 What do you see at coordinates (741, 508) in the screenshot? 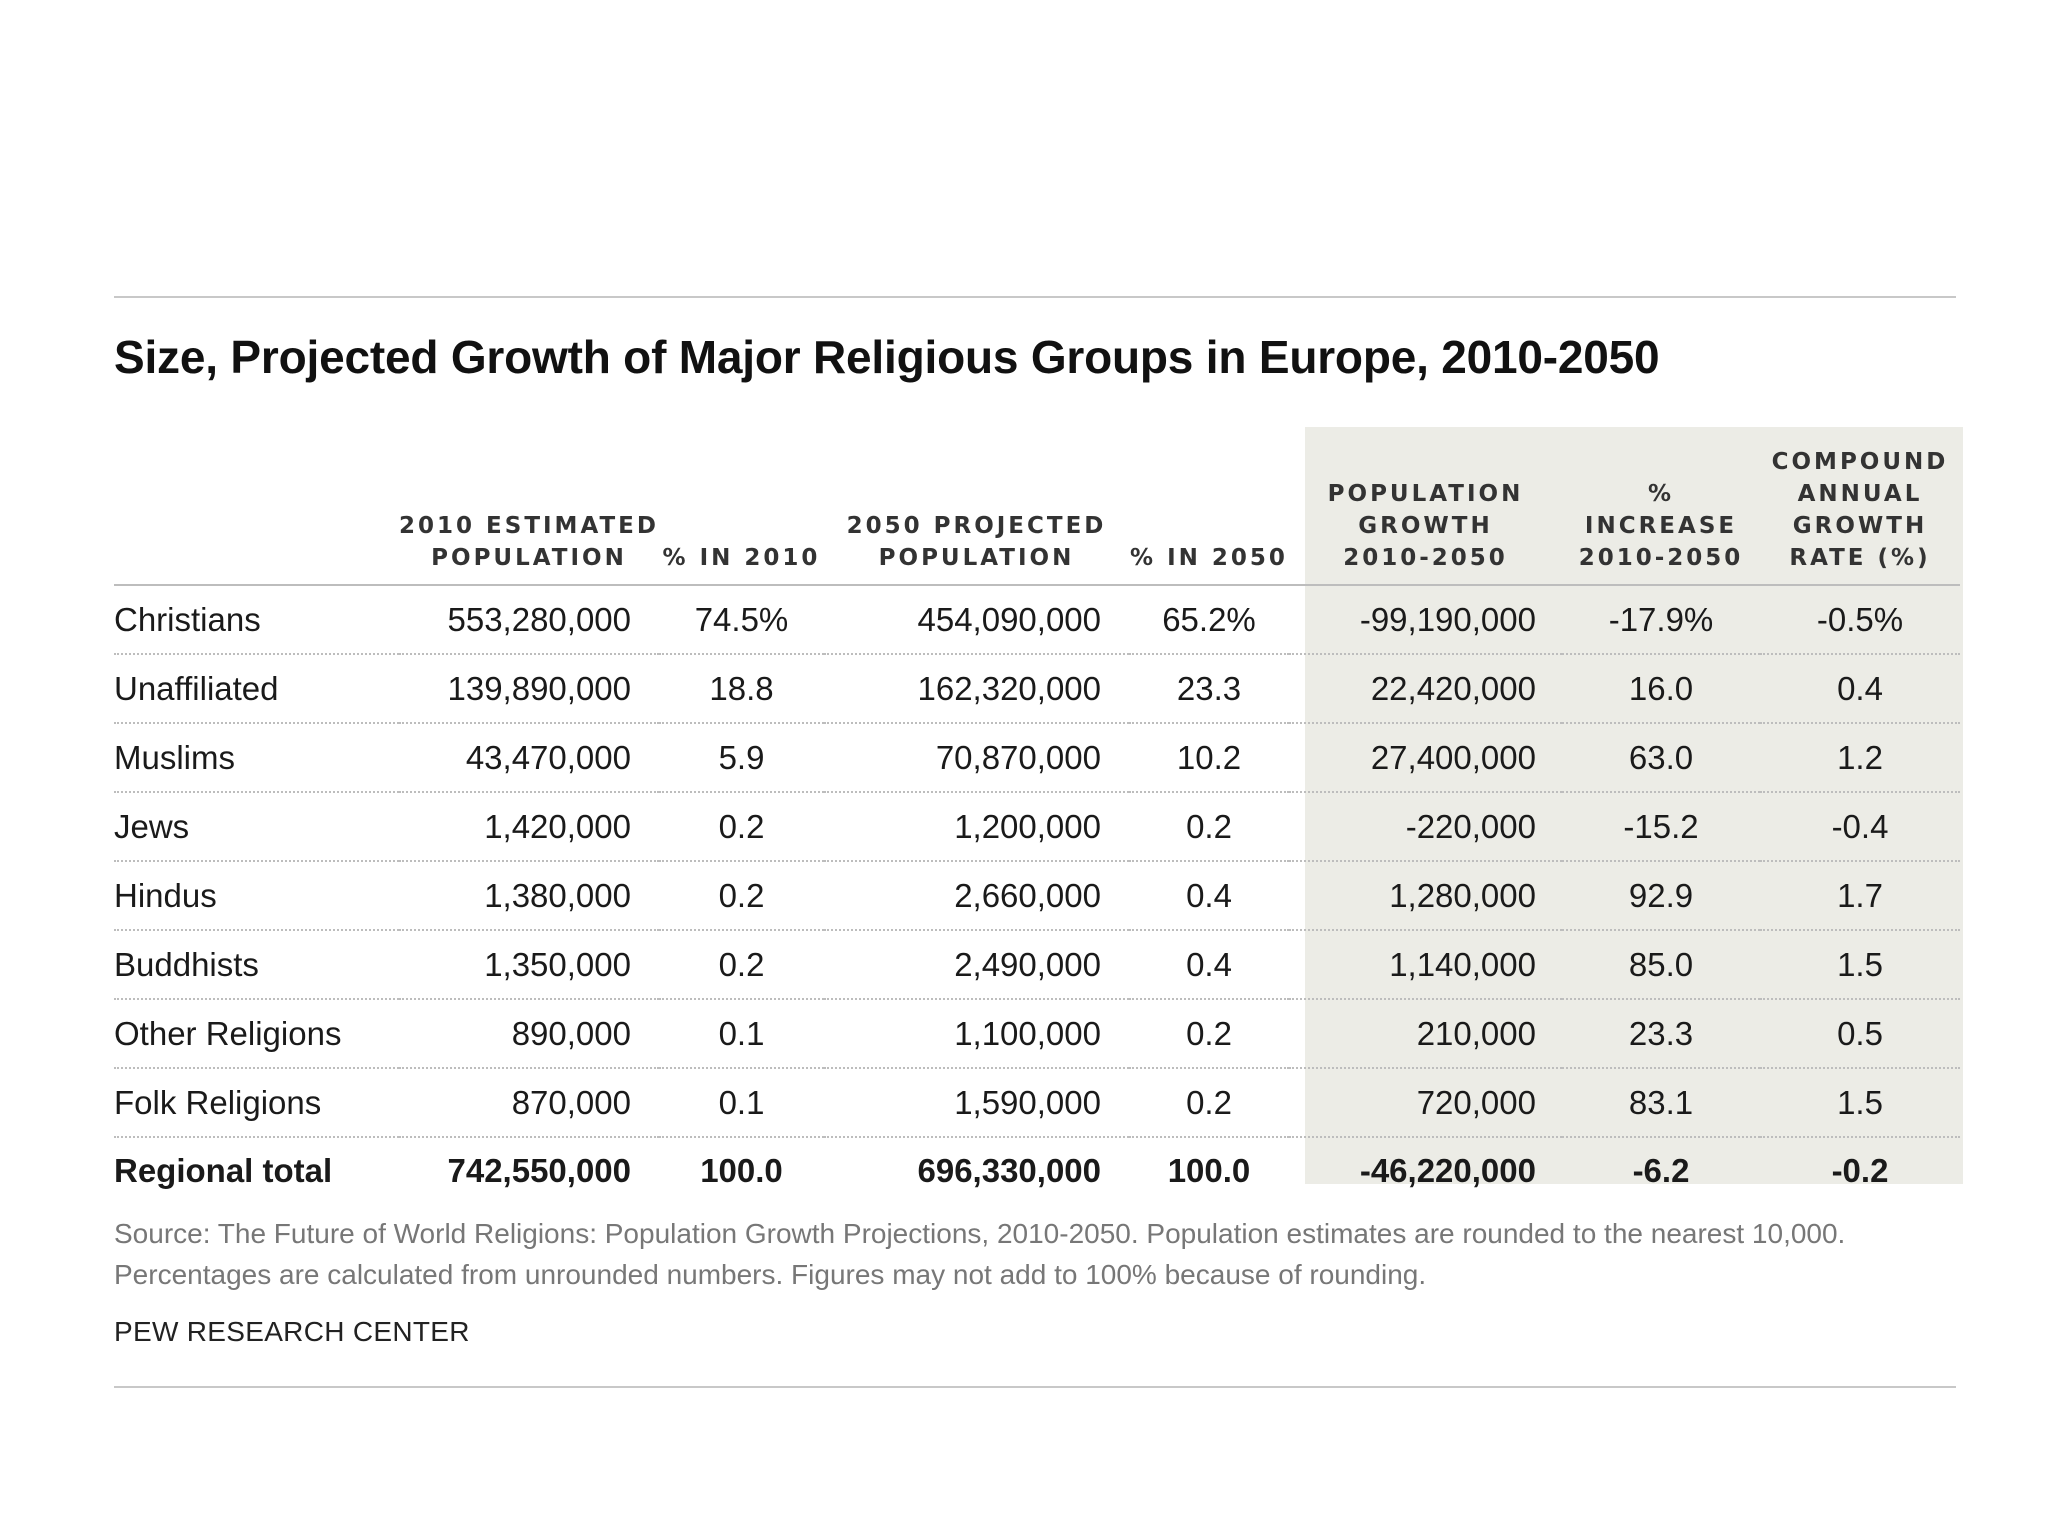
I see `column-header-pct-2010: % IN 2010` at bounding box center [741, 508].